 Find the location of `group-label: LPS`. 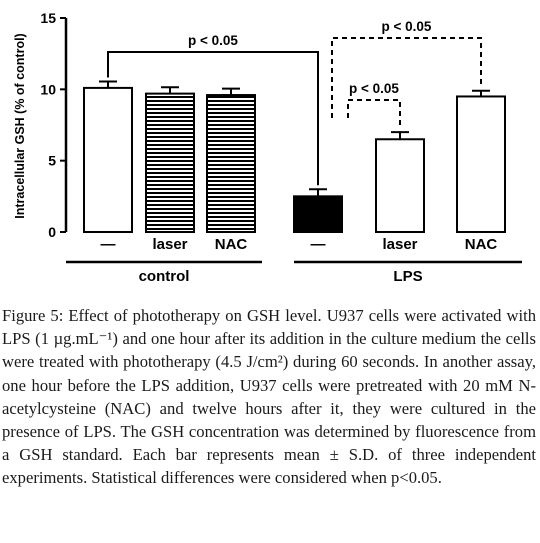

group-label: LPS is located at coordinates (407, 276).